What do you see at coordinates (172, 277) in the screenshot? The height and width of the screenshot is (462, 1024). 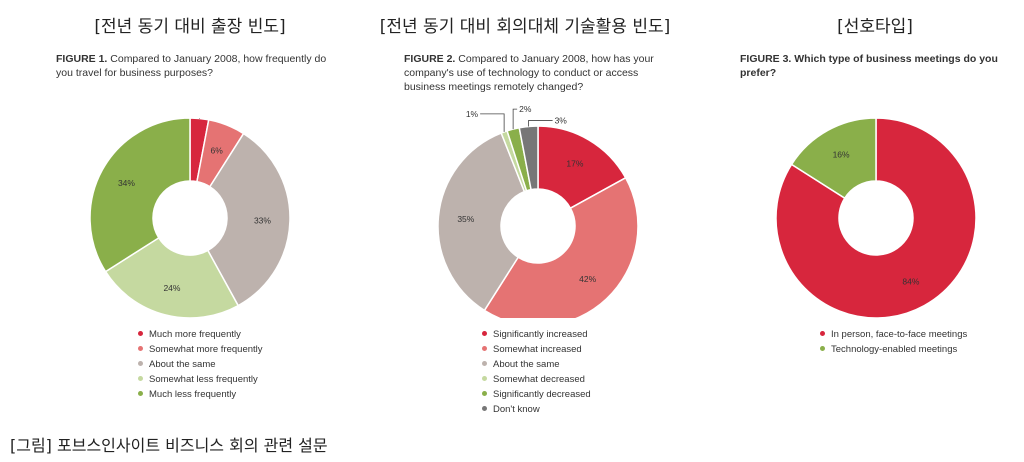 I see `slice-somewhat-less-frequently` at bounding box center [172, 277].